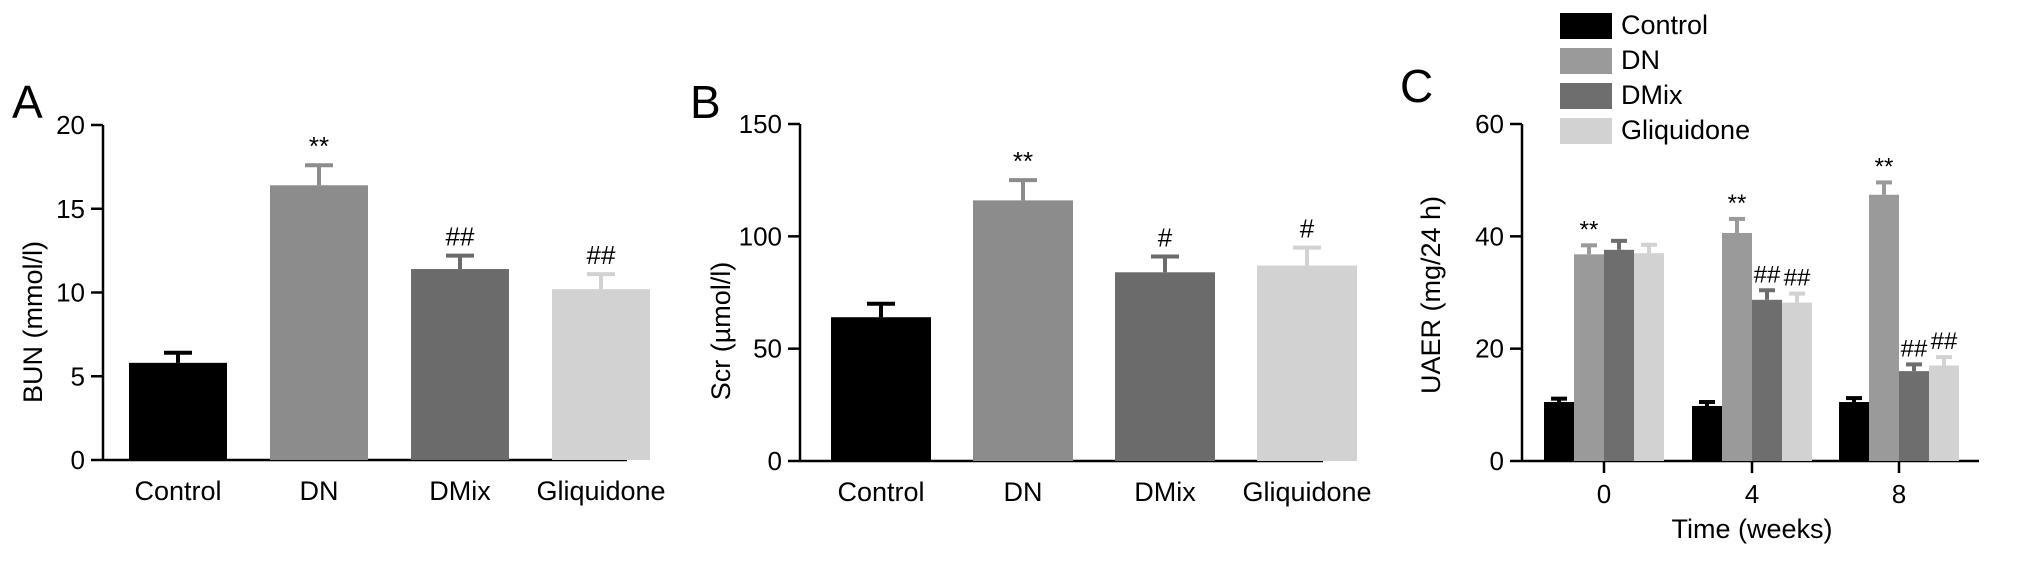  I want to click on y-tick-label: 50, so click(767, 349).